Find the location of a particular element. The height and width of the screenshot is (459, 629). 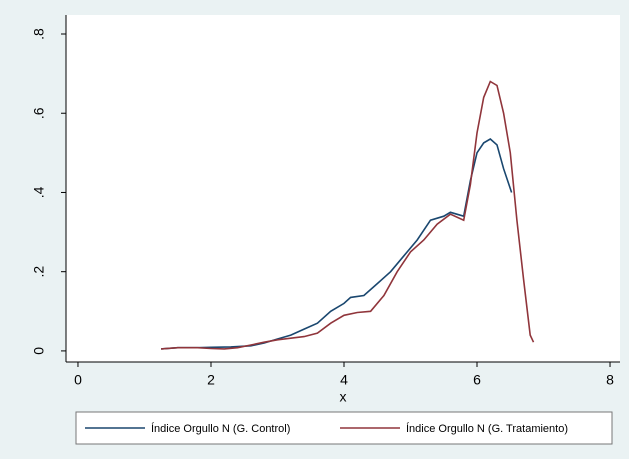

y-tick-label: .4 is located at coordinates (39, 192).